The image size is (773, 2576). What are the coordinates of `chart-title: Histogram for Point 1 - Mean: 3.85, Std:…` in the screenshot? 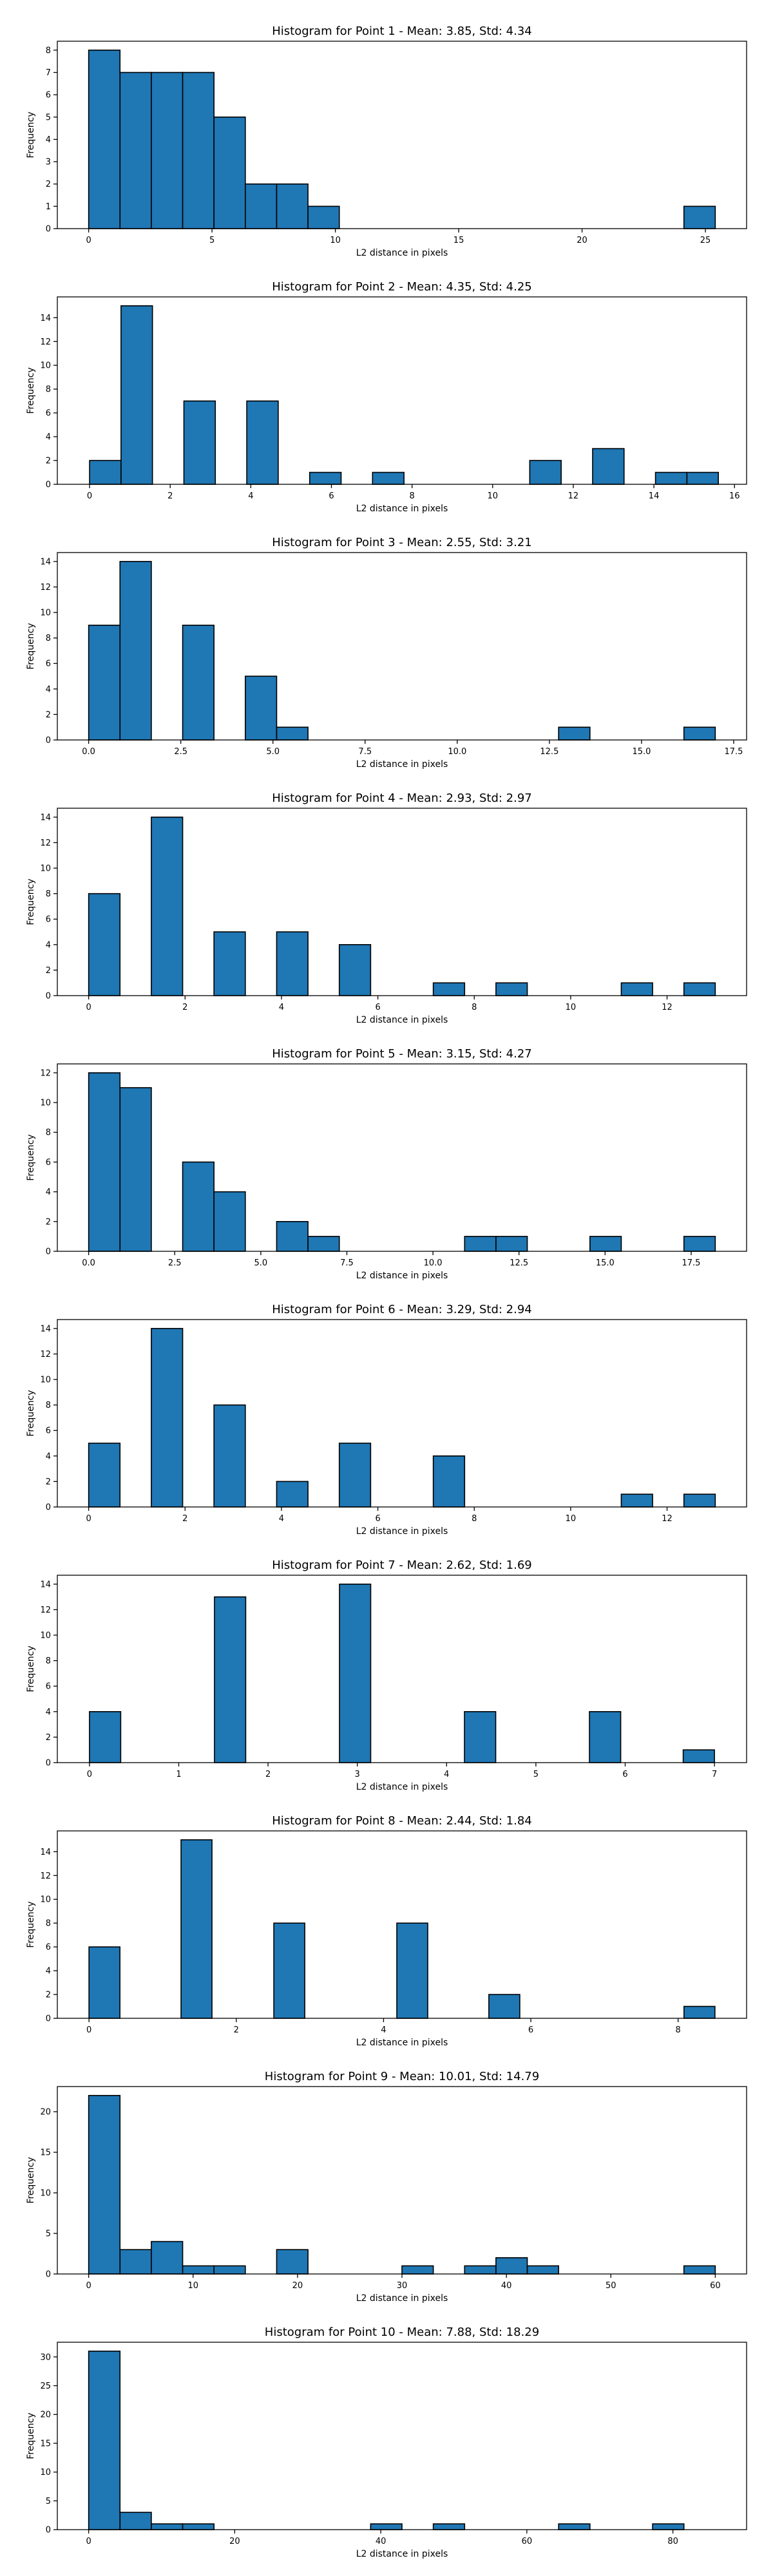 It's located at (402, 31).